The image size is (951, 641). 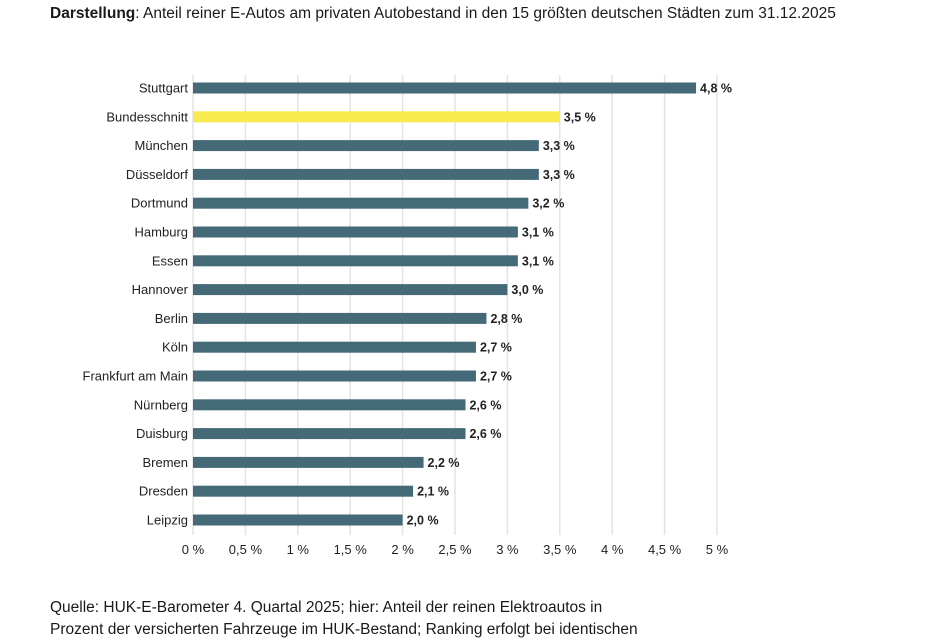 What do you see at coordinates (444, 463) in the screenshot?
I see `data-label: 2,2 %` at bounding box center [444, 463].